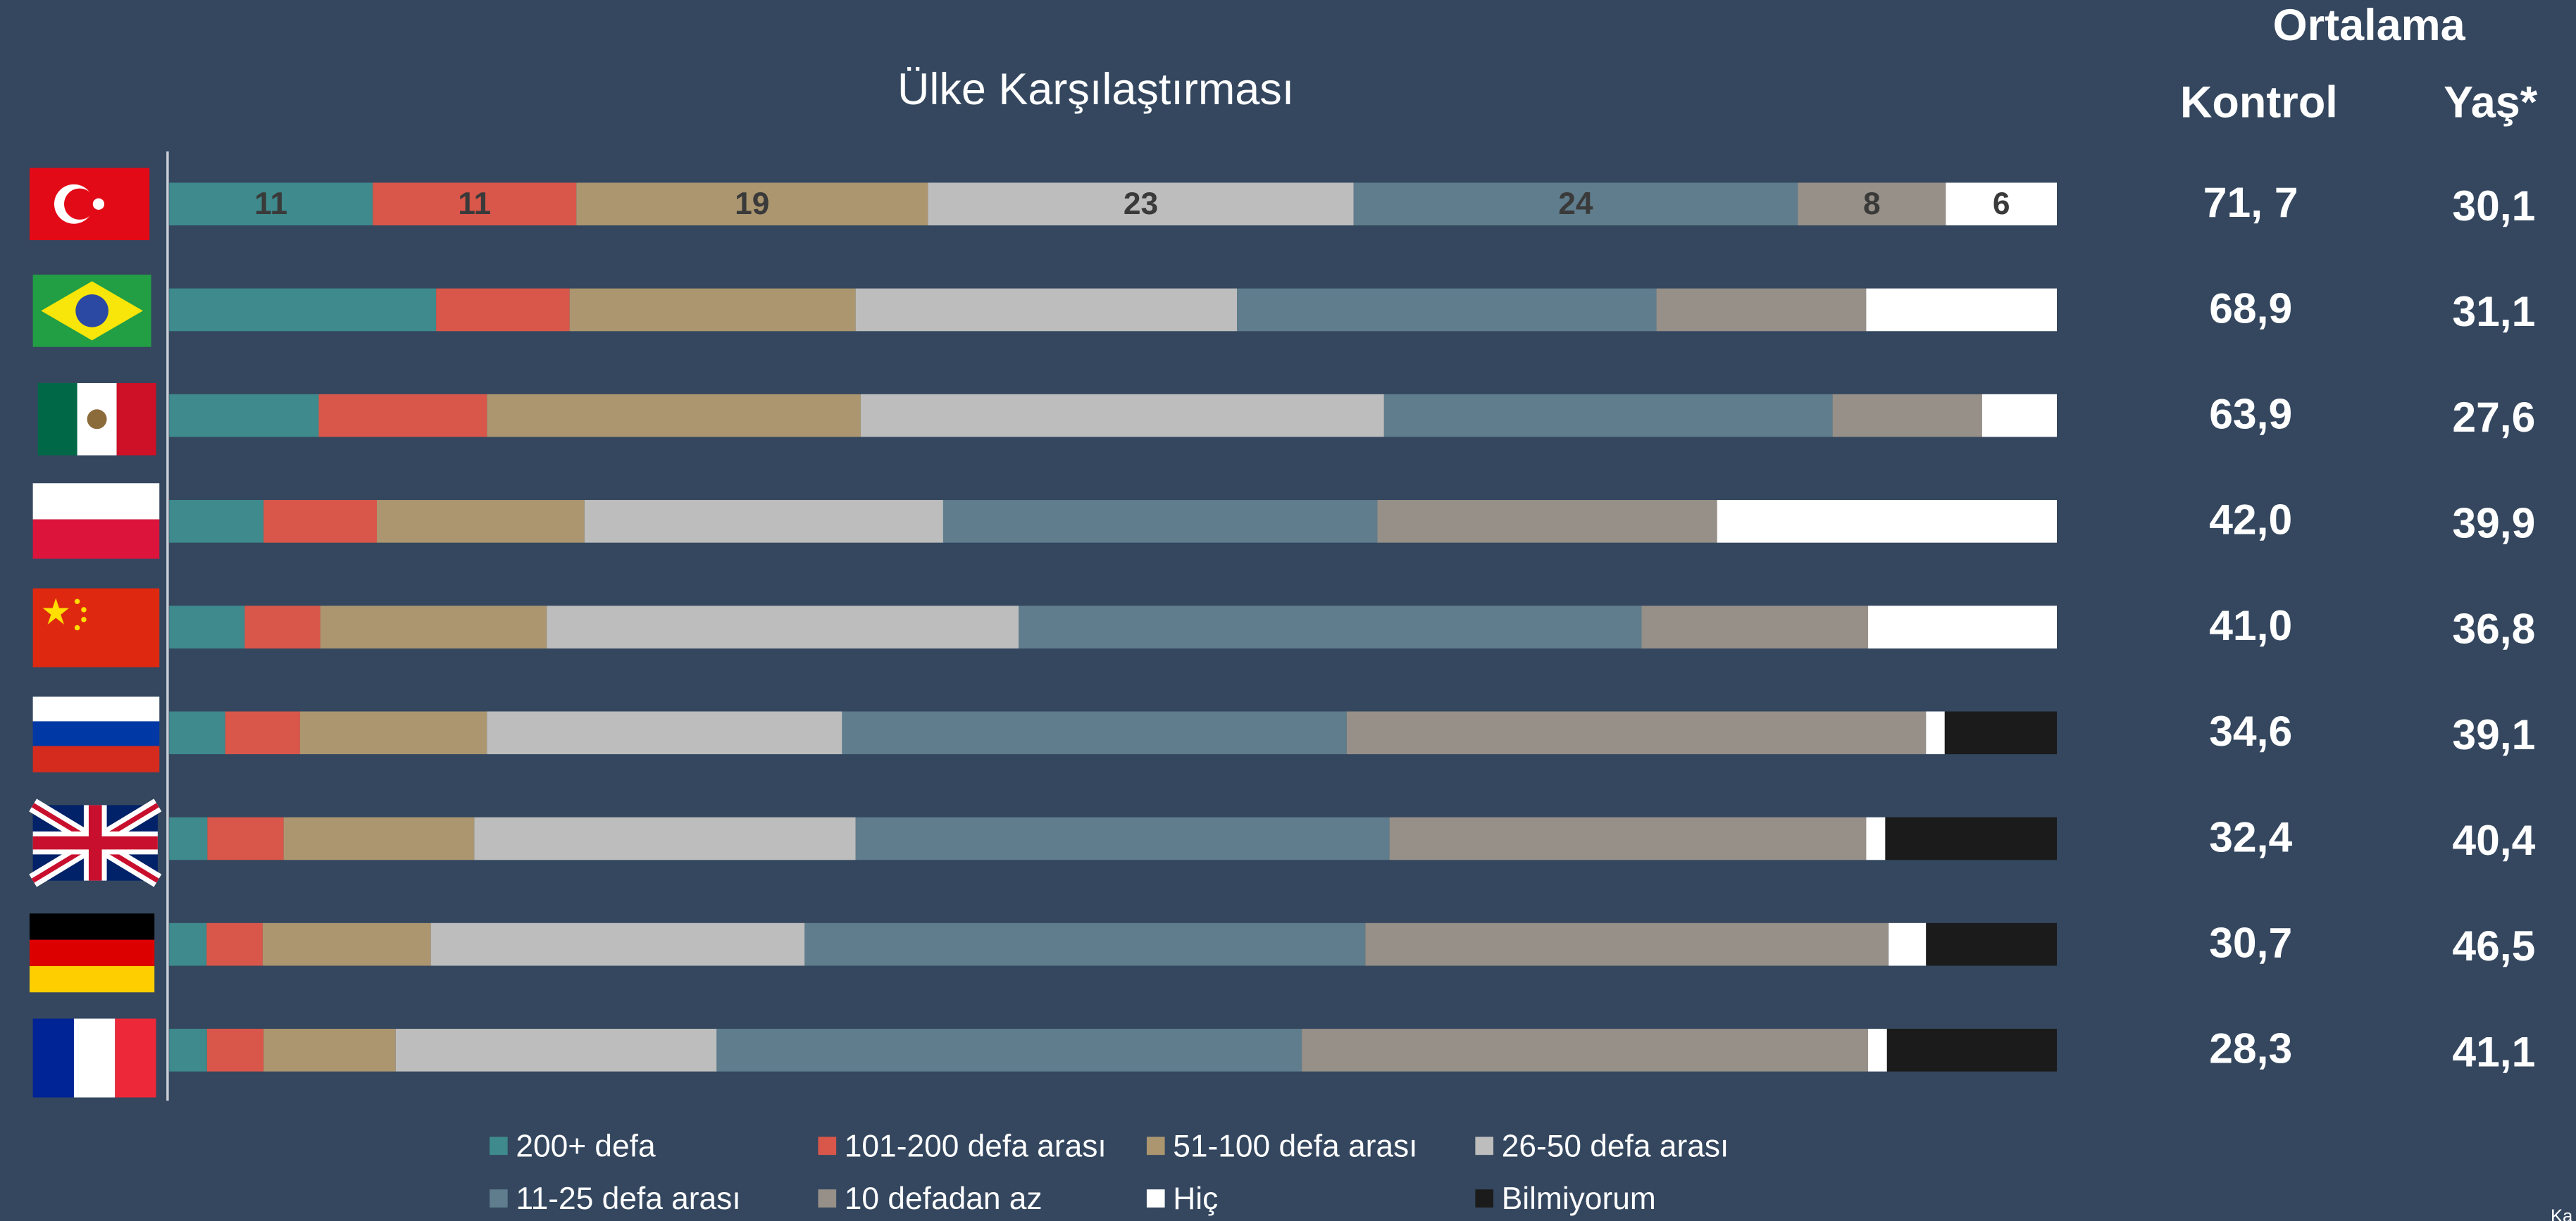  Describe the element at coordinates (2250, 942) in the screenshot. I see `table-value: 30,7` at that location.